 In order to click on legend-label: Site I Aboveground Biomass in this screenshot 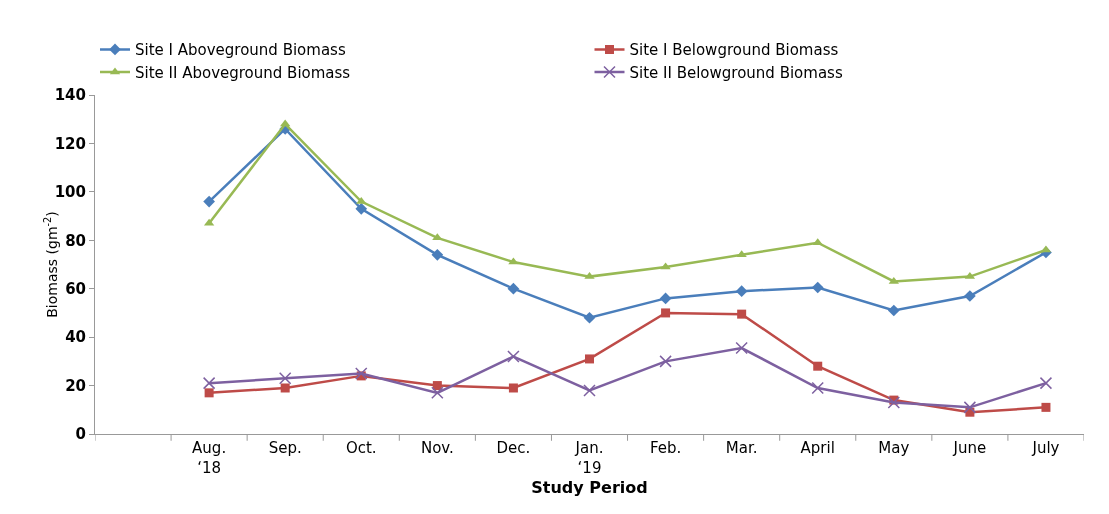, I will do `click(240, 50)`.